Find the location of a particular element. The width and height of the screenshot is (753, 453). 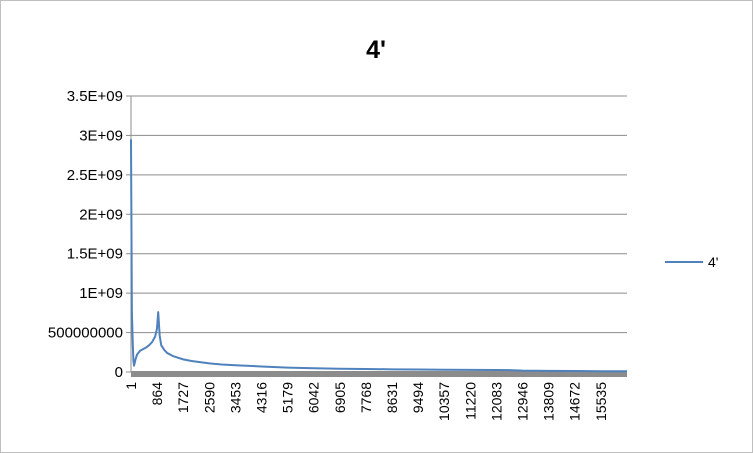

chart-title: 4' is located at coordinates (376, 50).